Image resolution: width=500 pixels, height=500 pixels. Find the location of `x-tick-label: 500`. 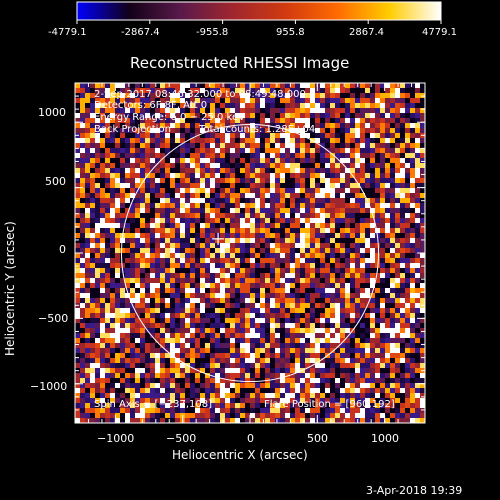

x-tick-label: 500 is located at coordinates (317, 438).